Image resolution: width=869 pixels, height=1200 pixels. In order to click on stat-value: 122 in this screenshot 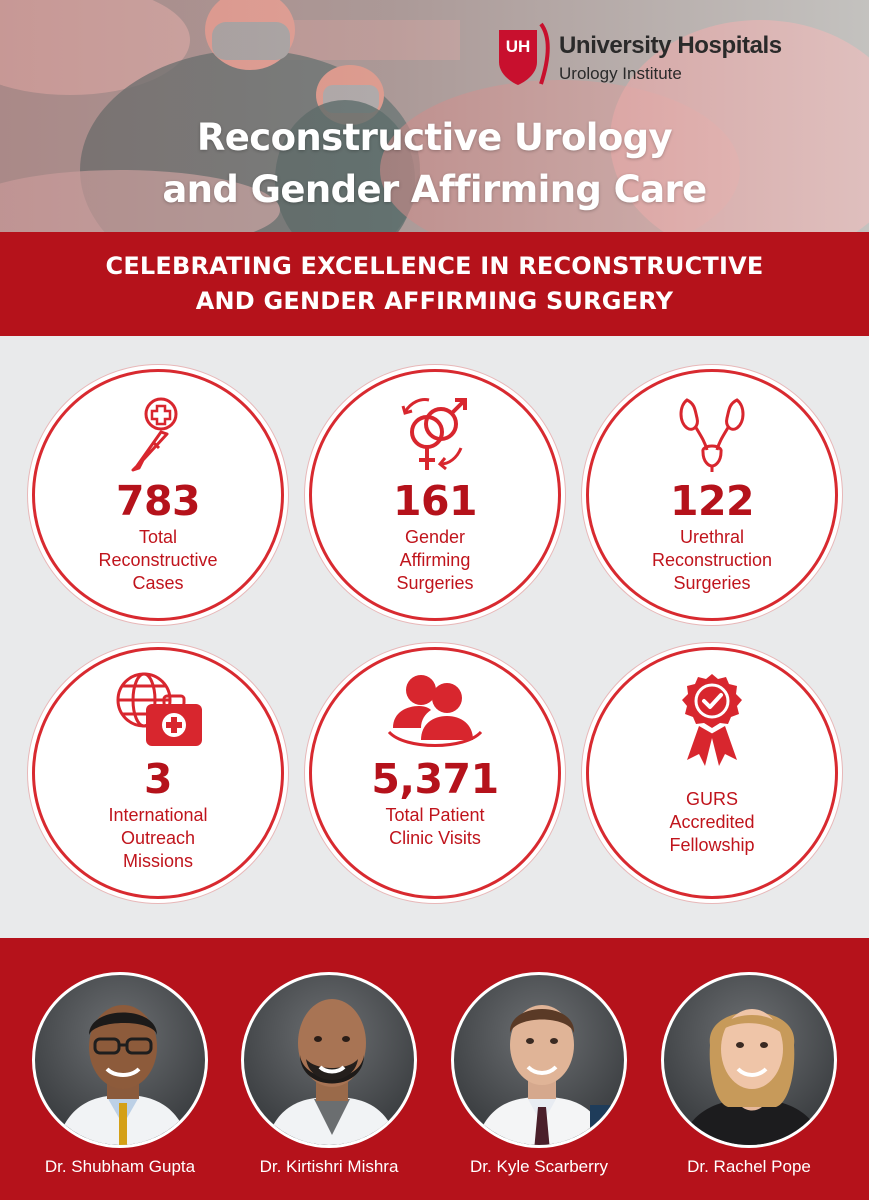, I will do `click(712, 501)`.